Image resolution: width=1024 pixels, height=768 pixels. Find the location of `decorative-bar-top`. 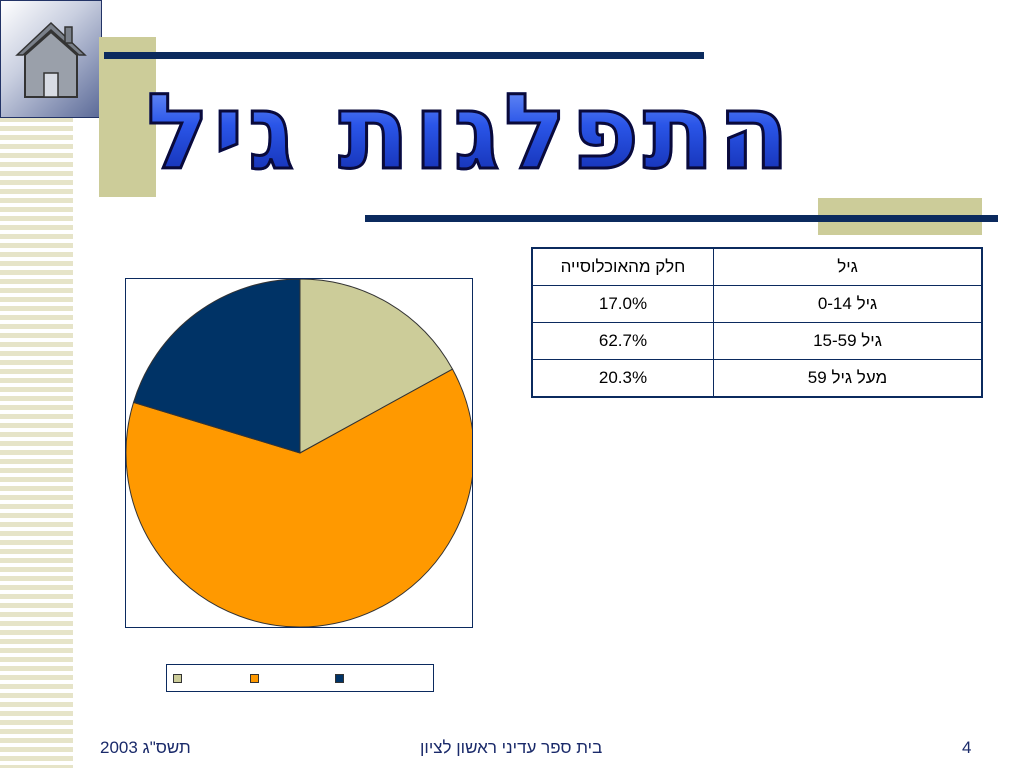

decorative-bar-top is located at coordinates (404, 55).